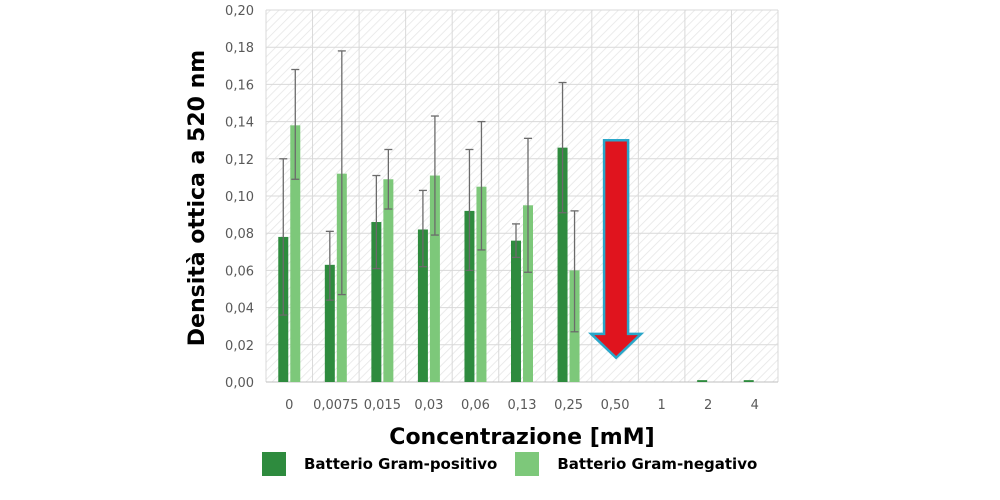  What do you see at coordinates (475, 405) in the screenshot?
I see `x-tick-label: 0,06` at bounding box center [475, 405].